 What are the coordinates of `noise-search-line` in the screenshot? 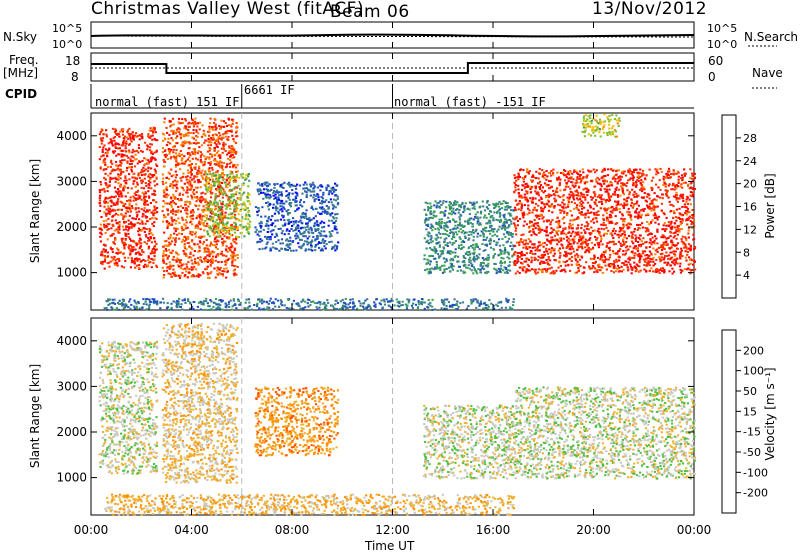 It's located at (392, 36).